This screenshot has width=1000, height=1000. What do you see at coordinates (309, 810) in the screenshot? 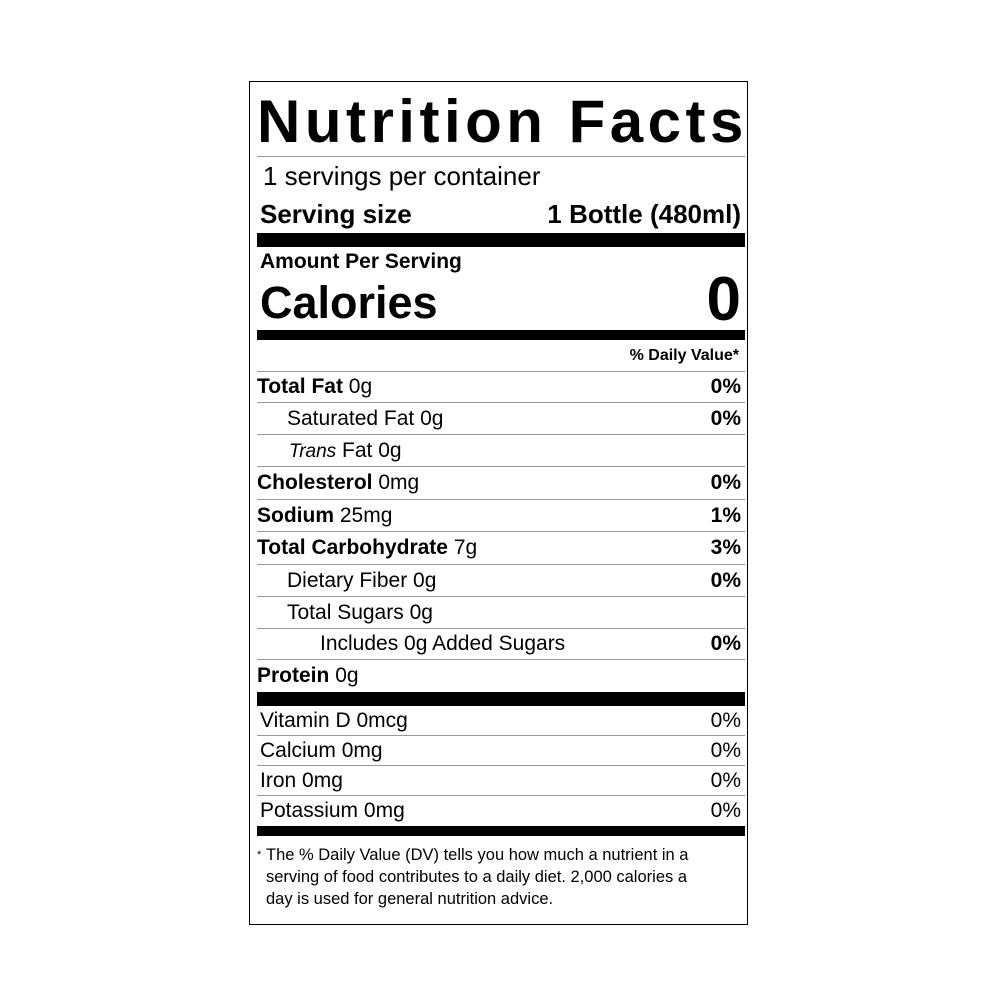
I see `vitamin-name: Potassium` at bounding box center [309, 810].